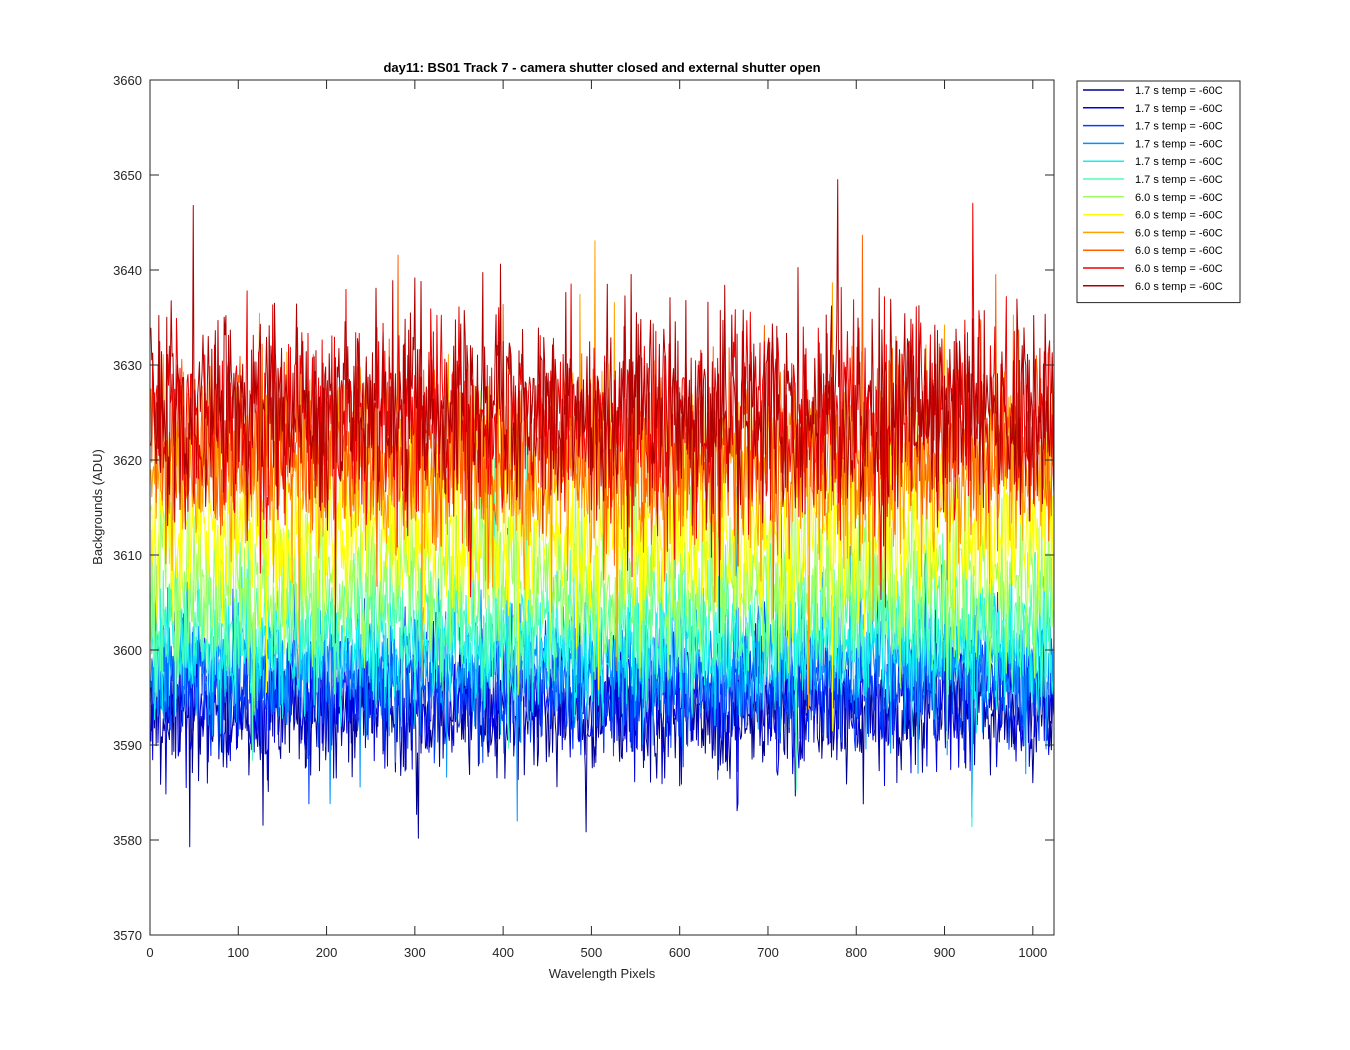 The height and width of the screenshot is (1050, 1350). I want to click on y-tick-label: 3660, so click(127, 80).